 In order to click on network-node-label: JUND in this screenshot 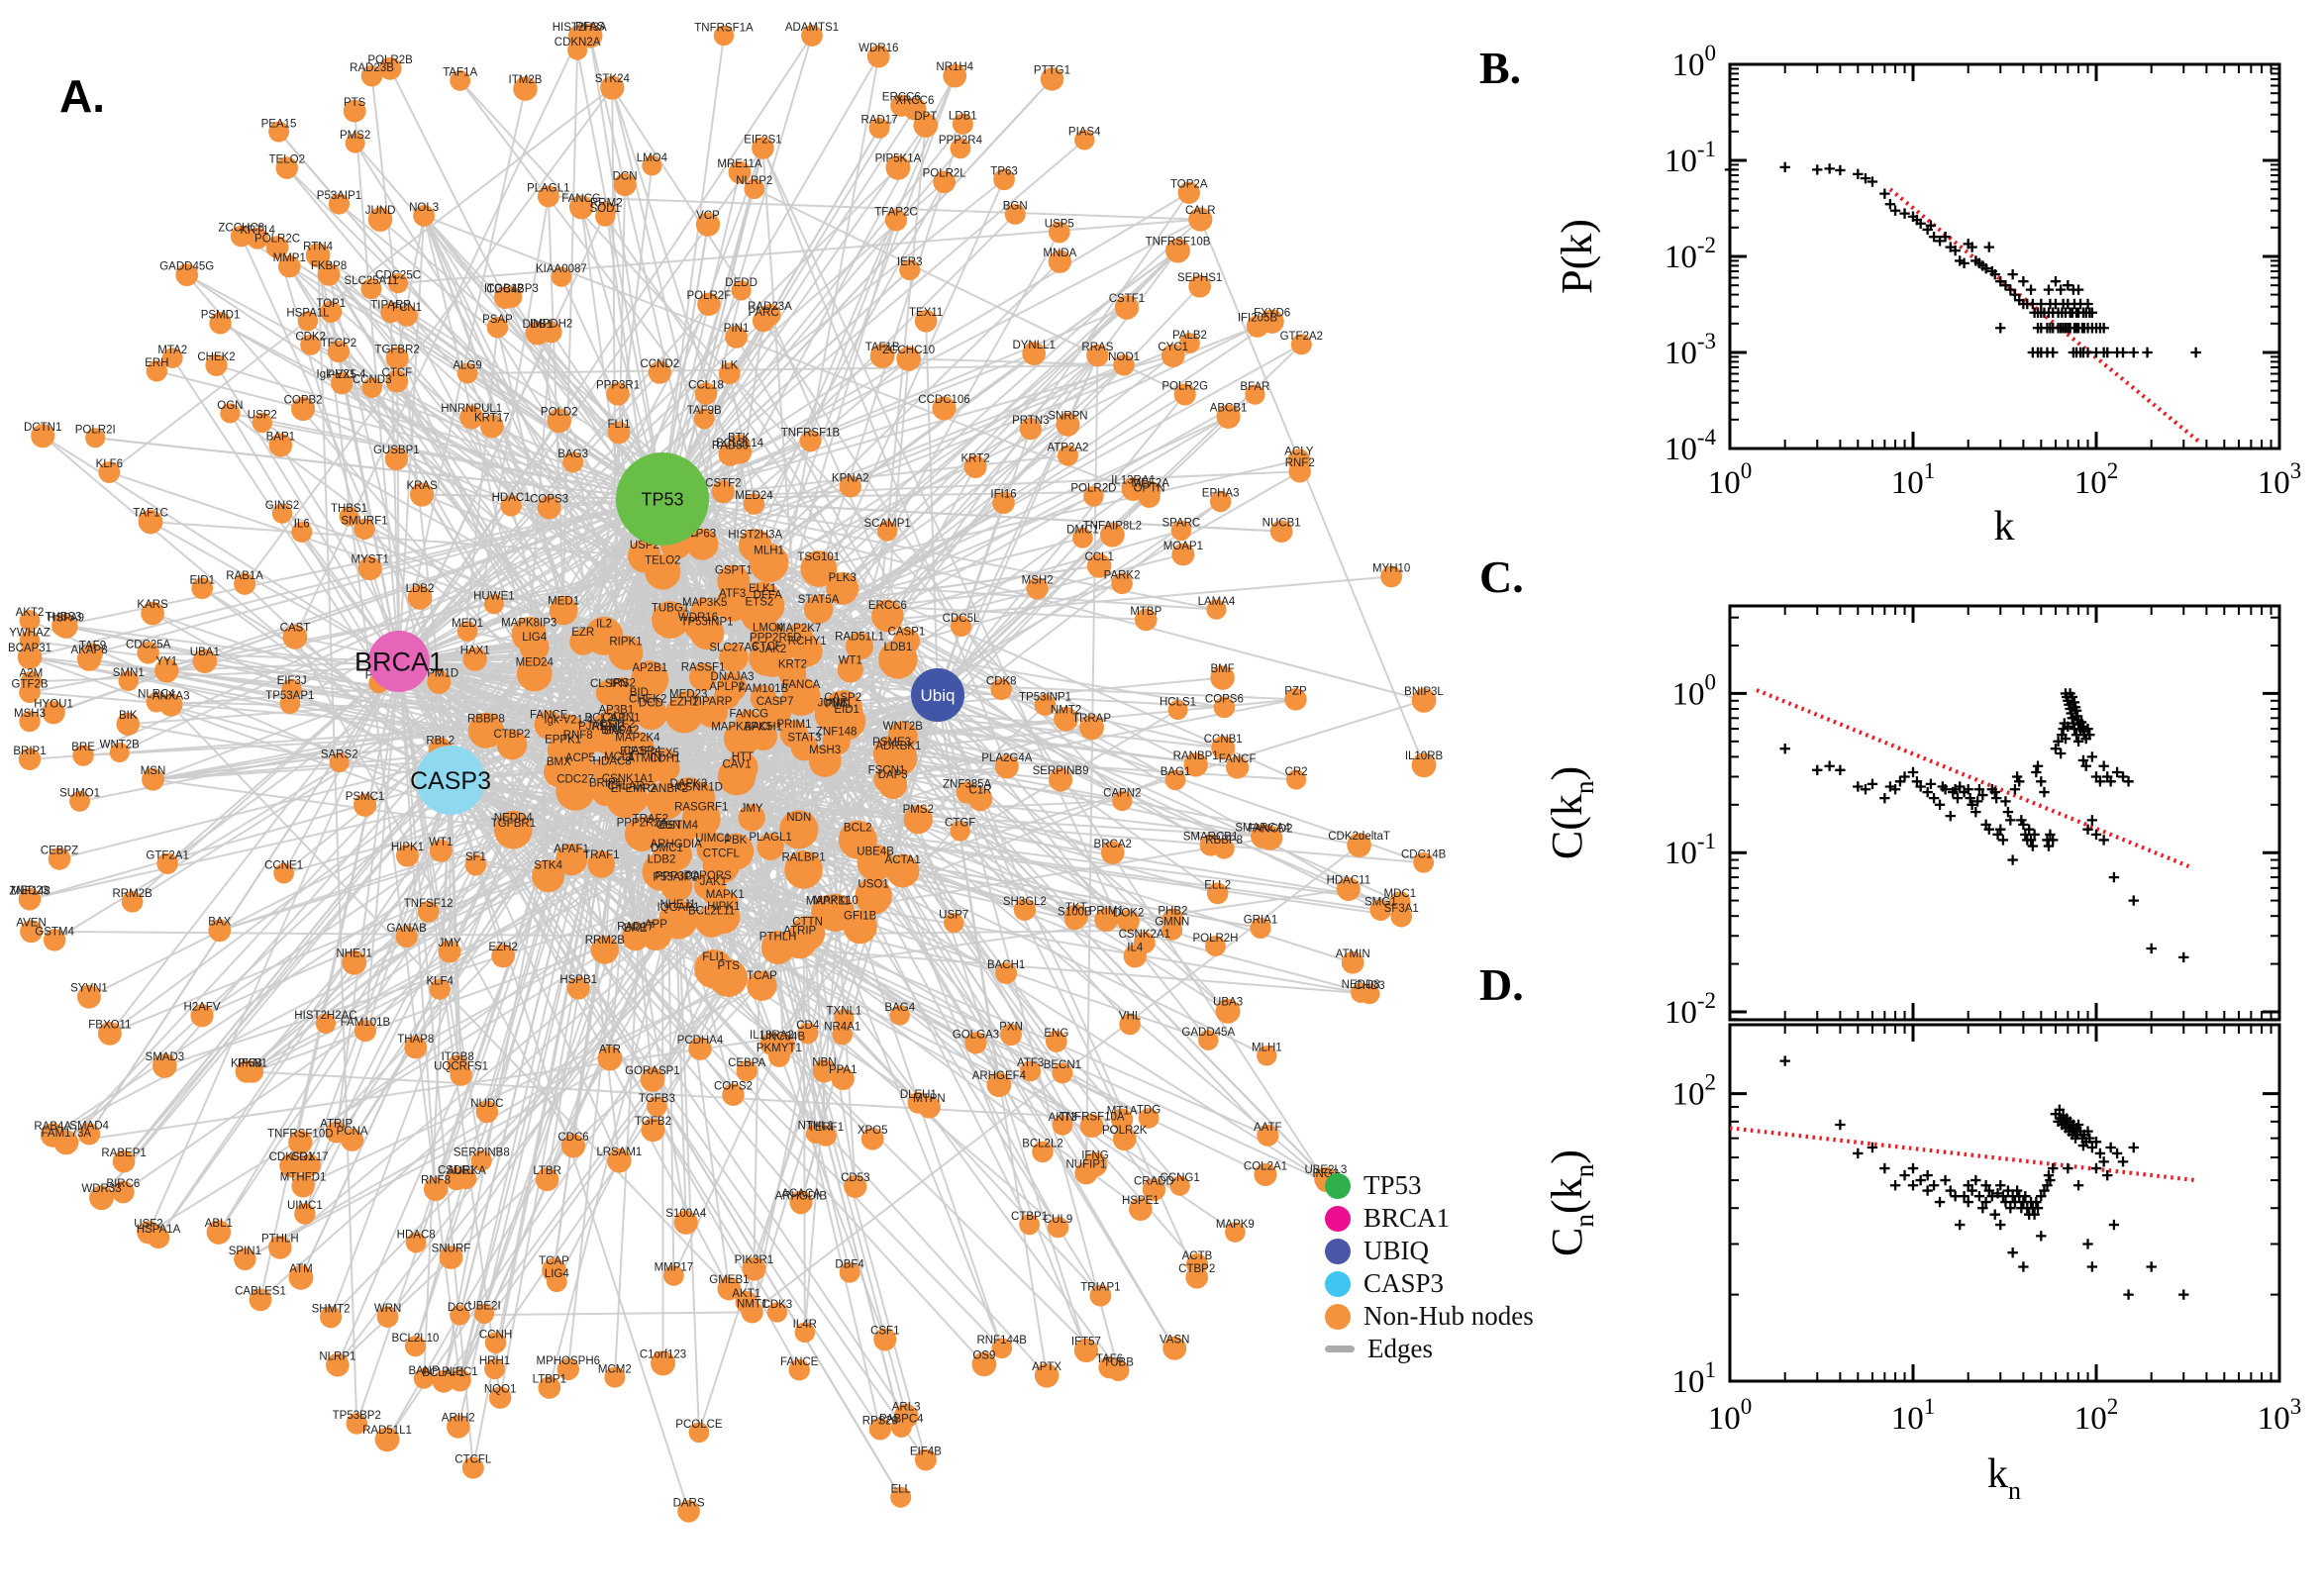, I will do `click(380, 211)`.